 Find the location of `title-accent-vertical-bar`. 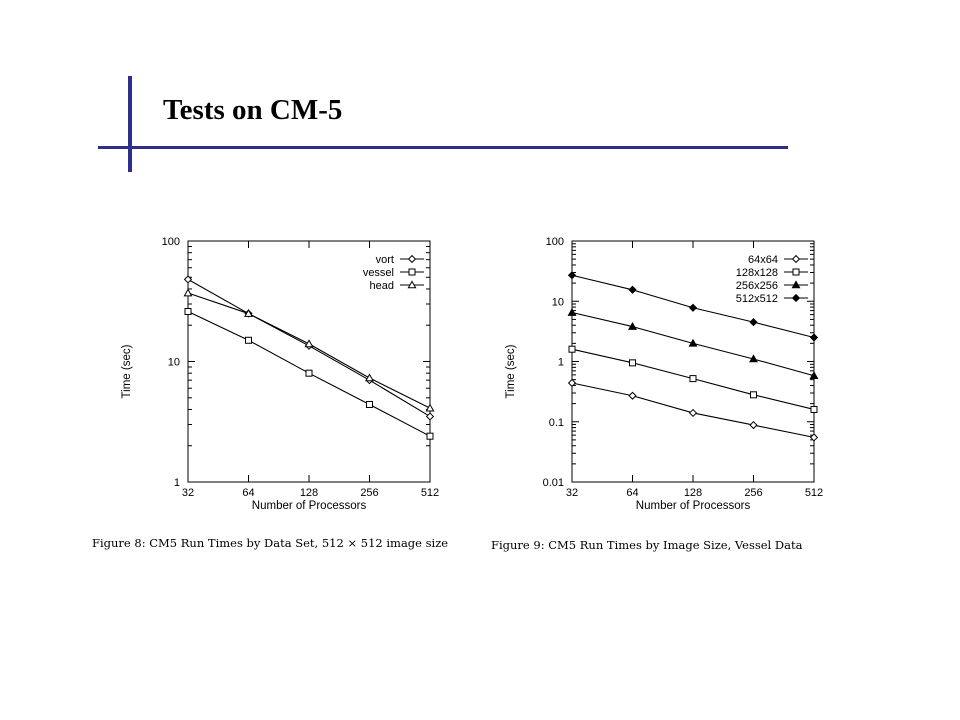

title-accent-vertical-bar is located at coordinates (130, 124).